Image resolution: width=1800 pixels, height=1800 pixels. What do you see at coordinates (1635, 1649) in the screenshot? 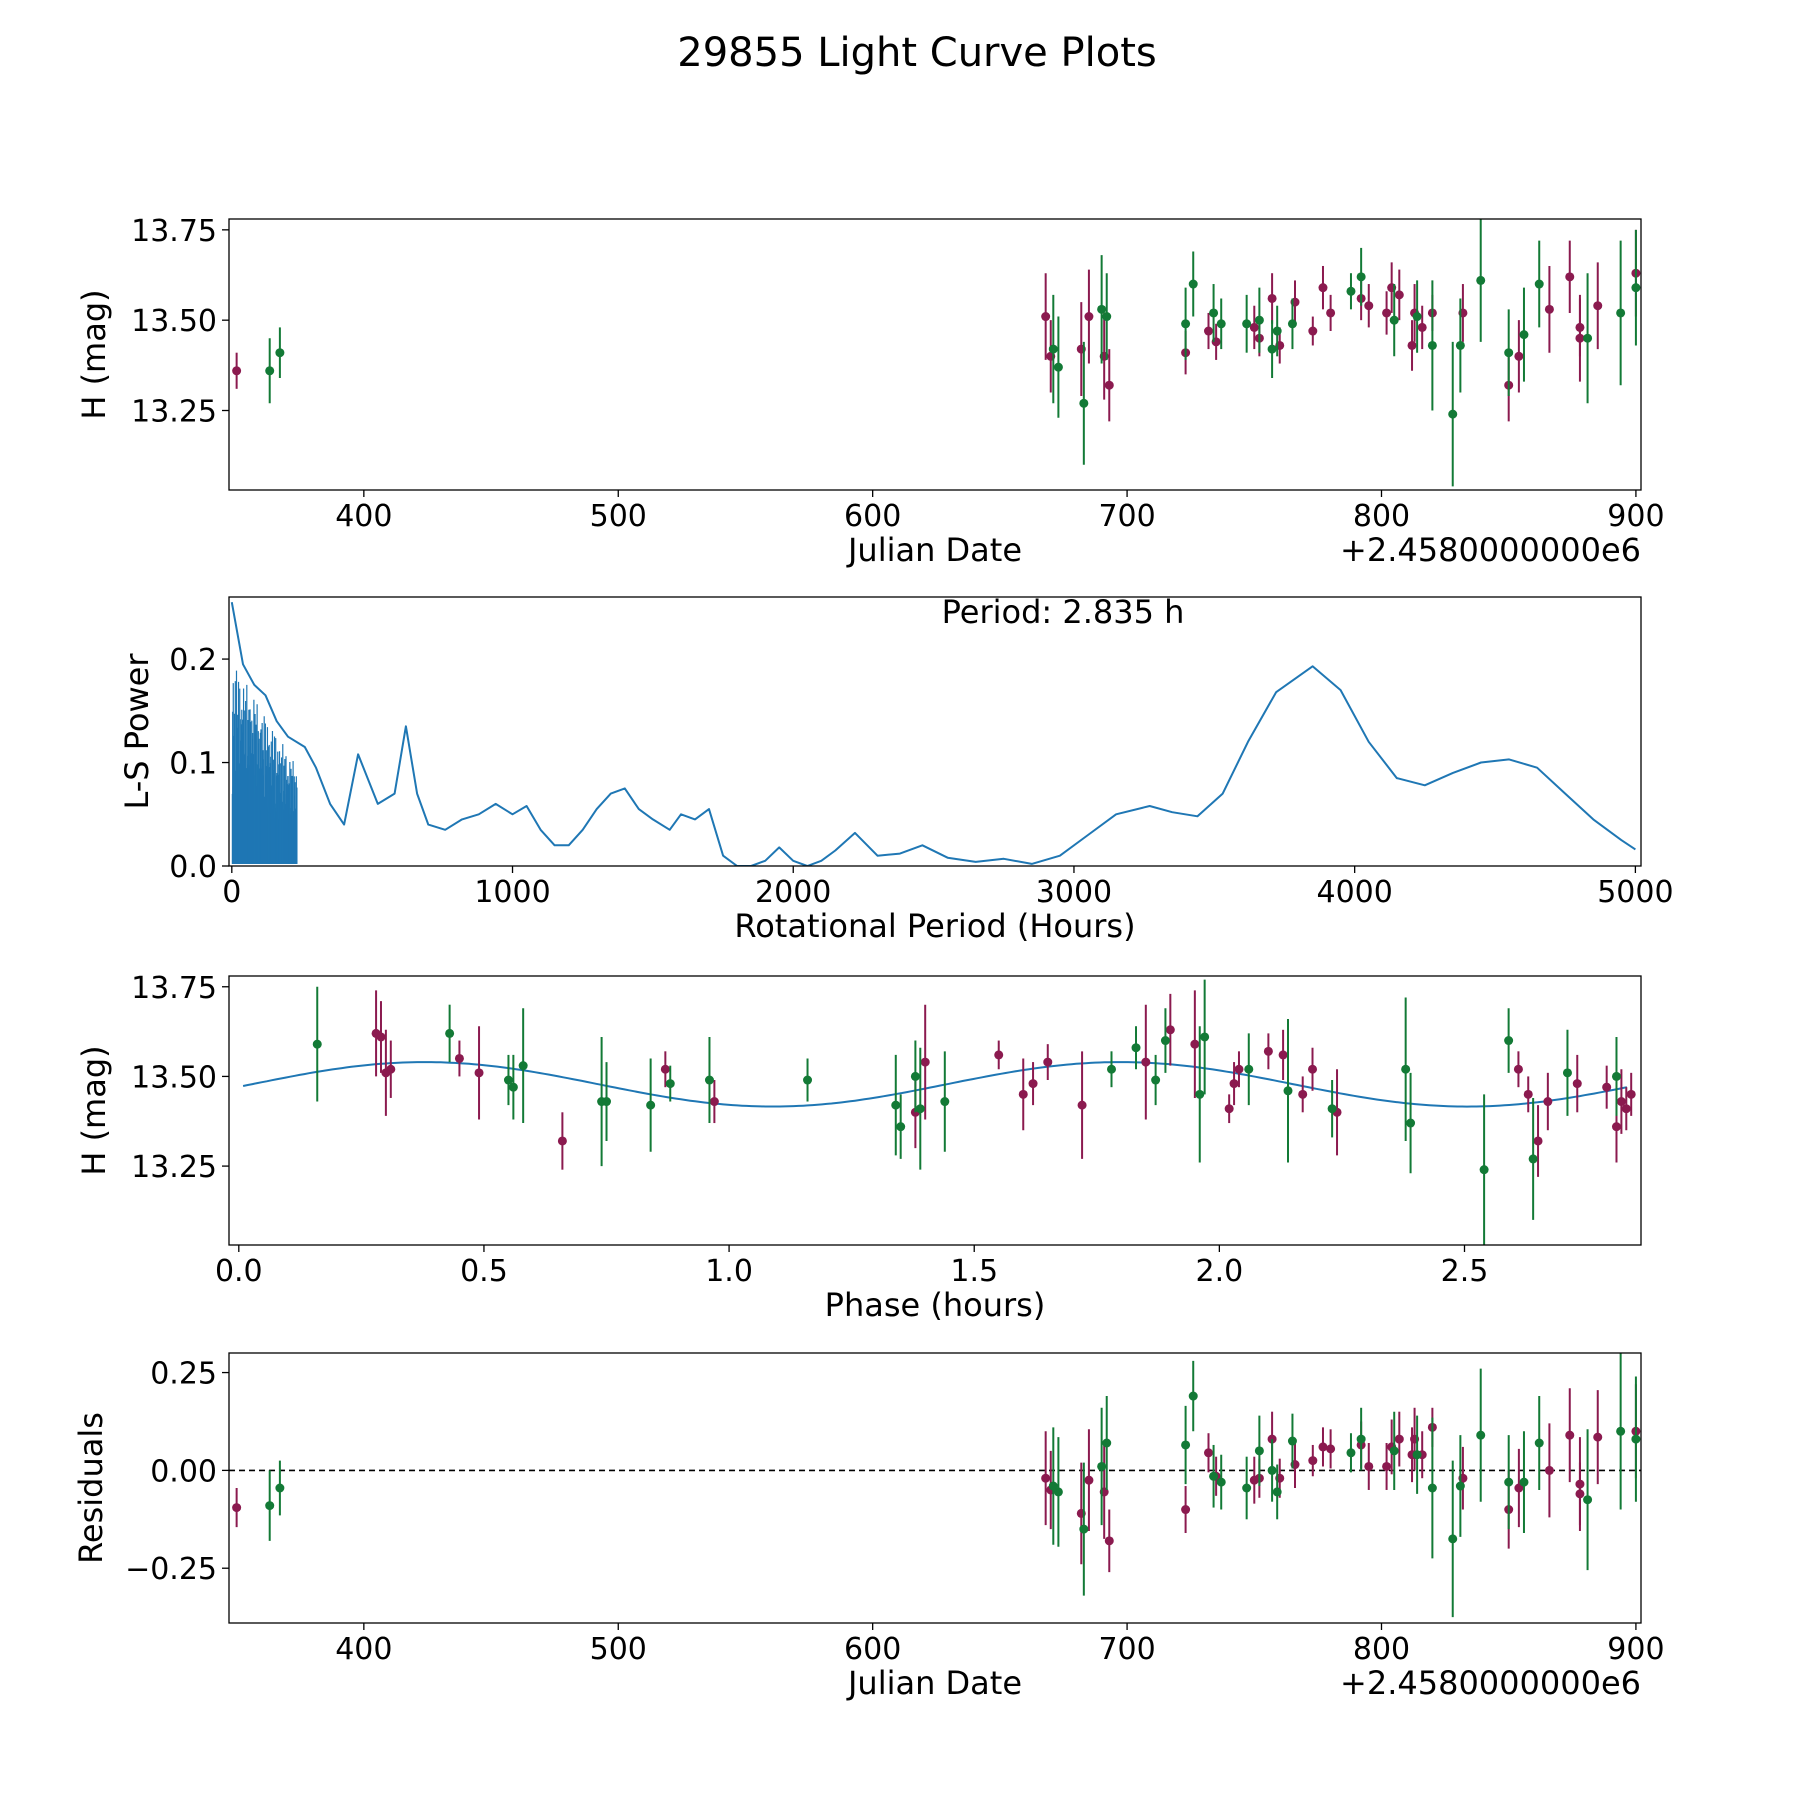
I see `x-tick-label: 900` at bounding box center [1635, 1649].